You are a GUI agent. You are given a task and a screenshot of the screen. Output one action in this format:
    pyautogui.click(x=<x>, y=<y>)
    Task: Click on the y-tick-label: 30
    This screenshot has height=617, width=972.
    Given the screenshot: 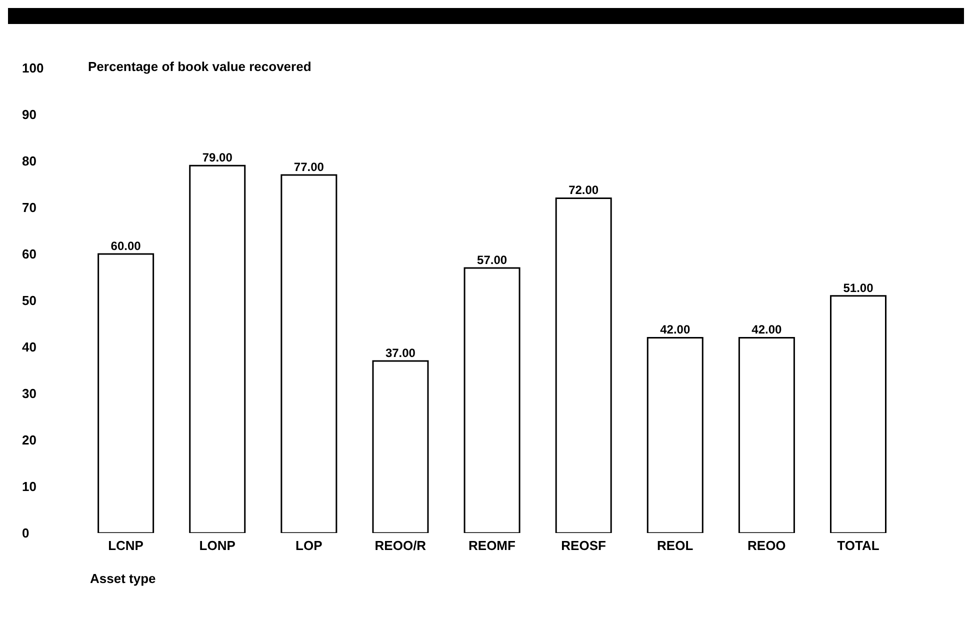 What is the action you would take?
    pyautogui.click(x=29, y=394)
    